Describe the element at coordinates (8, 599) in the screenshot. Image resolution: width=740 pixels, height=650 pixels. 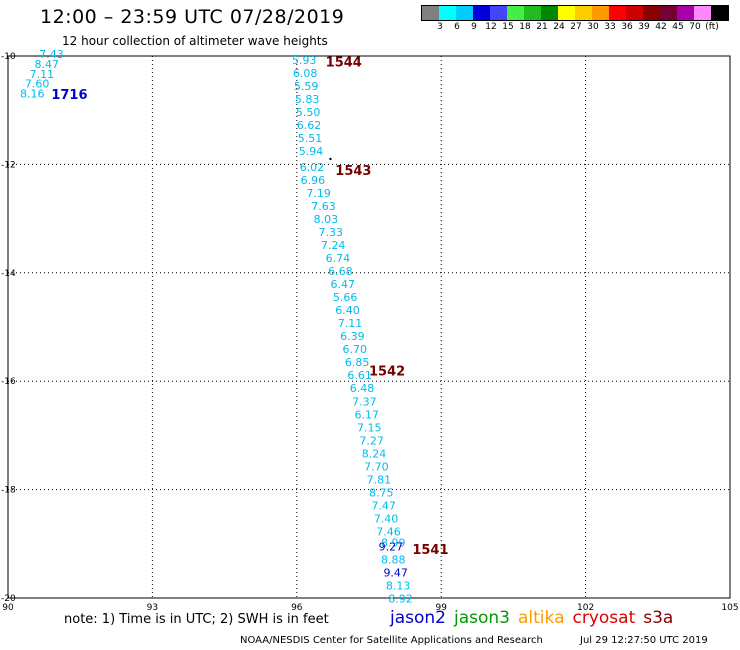
I see `y-tick-label: -20` at that location.